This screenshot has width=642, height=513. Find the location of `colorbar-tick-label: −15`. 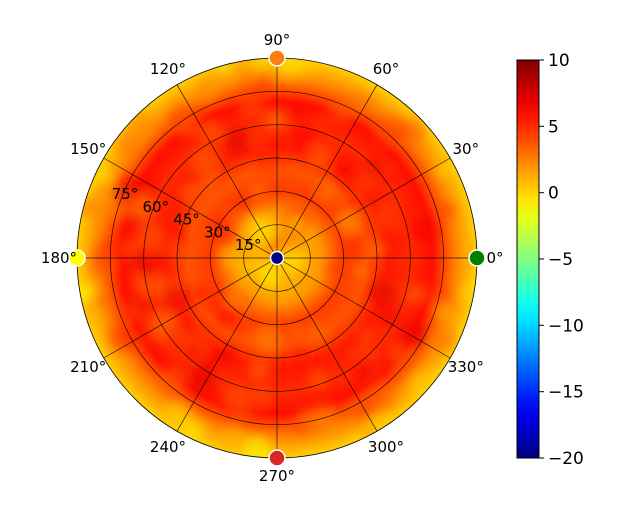

colorbar-tick-label: −15 is located at coordinates (566, 393).